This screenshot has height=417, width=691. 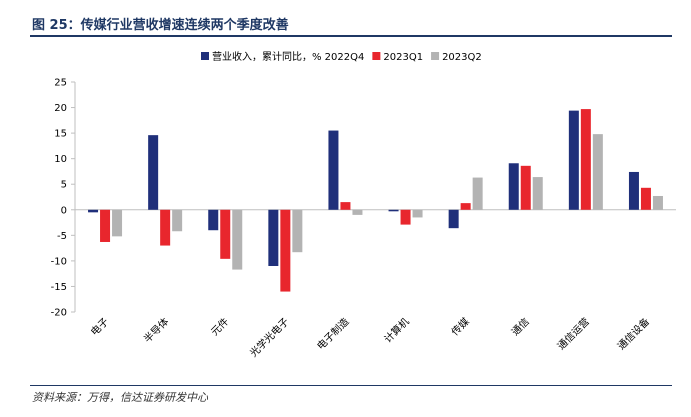 I want to click on y-tick-label: 0, so click(x=64, y=210).